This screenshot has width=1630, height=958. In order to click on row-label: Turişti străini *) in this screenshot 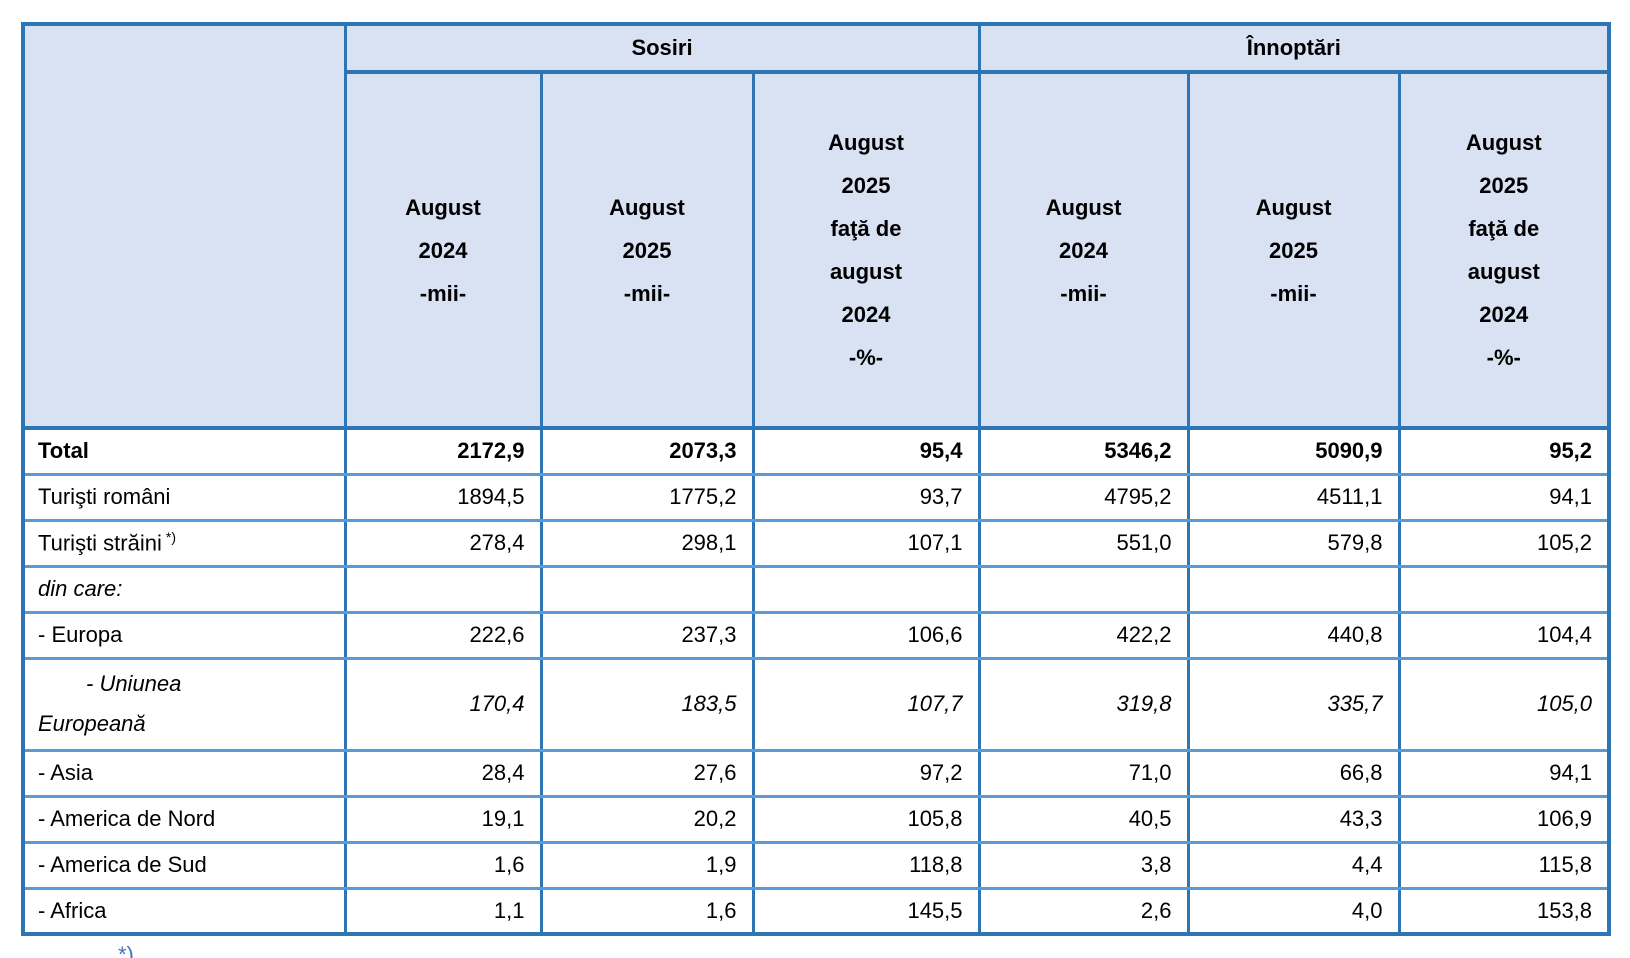, I will do `click(184, 543)`.